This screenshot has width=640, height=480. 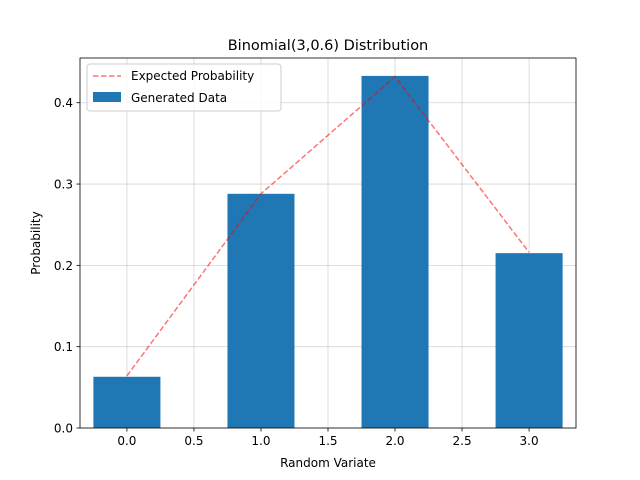 I want to click on y-tick-label: 0.3, so click(x=63, y=185).